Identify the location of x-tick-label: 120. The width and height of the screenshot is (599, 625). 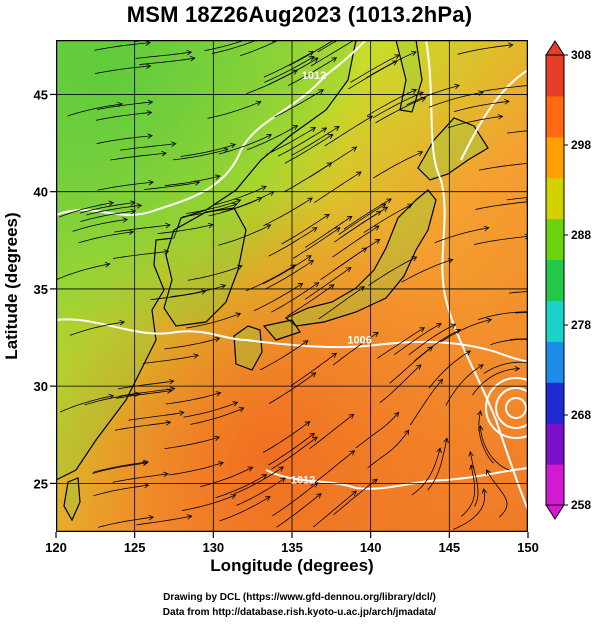
(56, 547).